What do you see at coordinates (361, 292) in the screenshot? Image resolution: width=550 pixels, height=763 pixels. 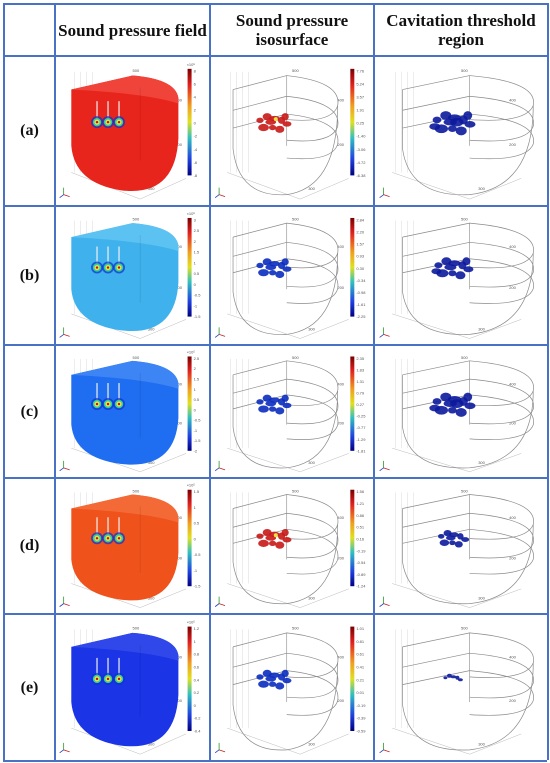 I see `colorbar-tick: -0.98` at bounding box center [361, 292].